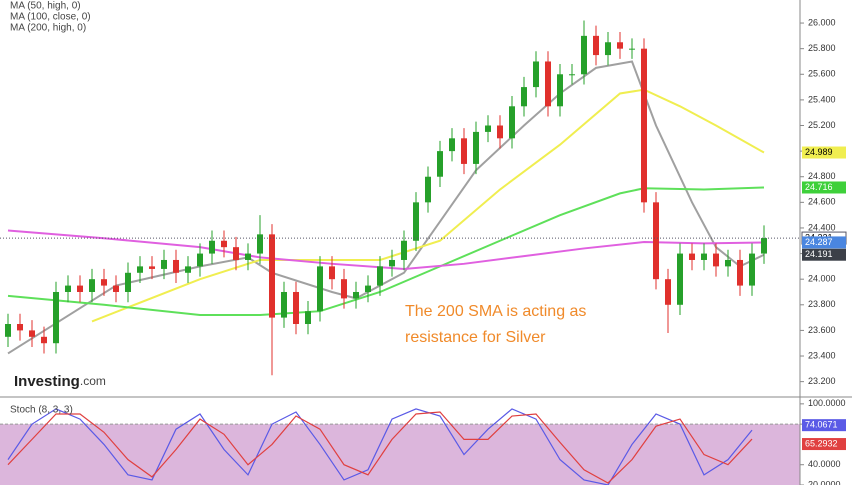 This screenshot has height=485, width=852. I want to click on price-label: 74.0671, so click(821, 425).